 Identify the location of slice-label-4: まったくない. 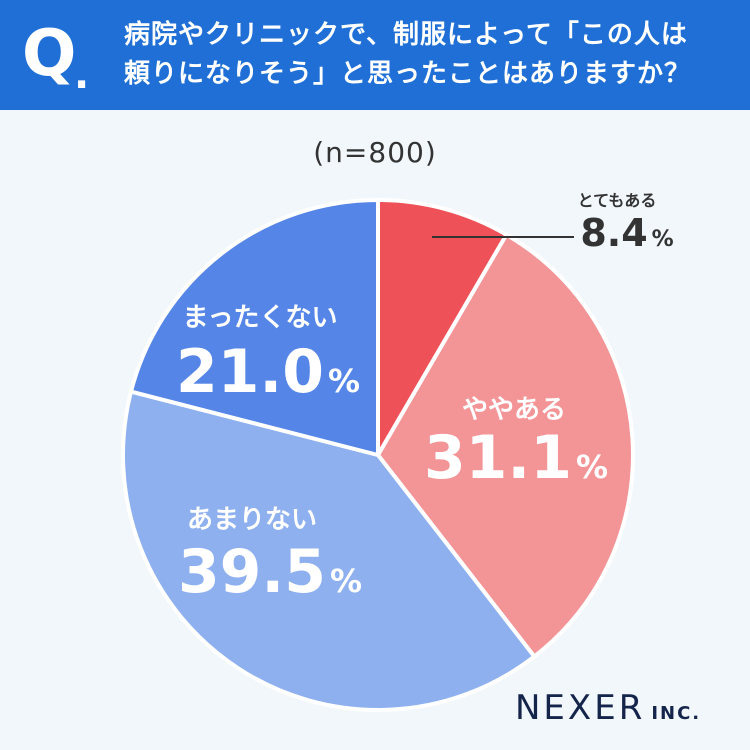
(260, 318).